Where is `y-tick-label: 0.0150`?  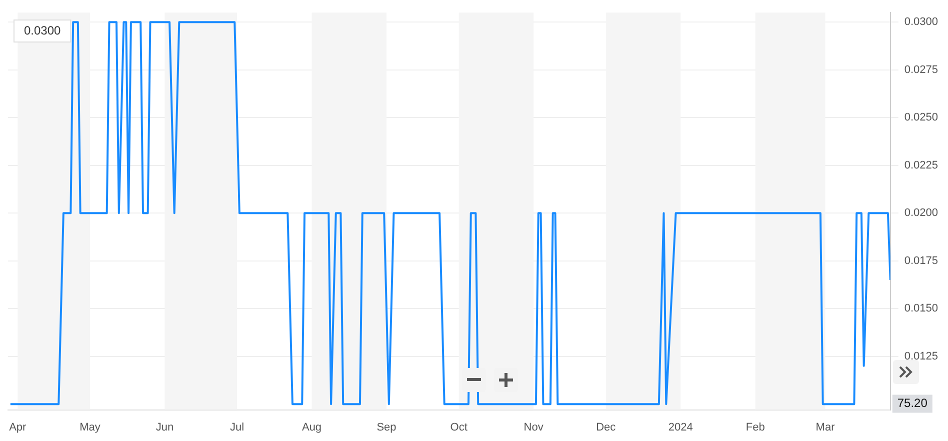 y-tick-label: 0.0150 is located at coordinates (921, 308).